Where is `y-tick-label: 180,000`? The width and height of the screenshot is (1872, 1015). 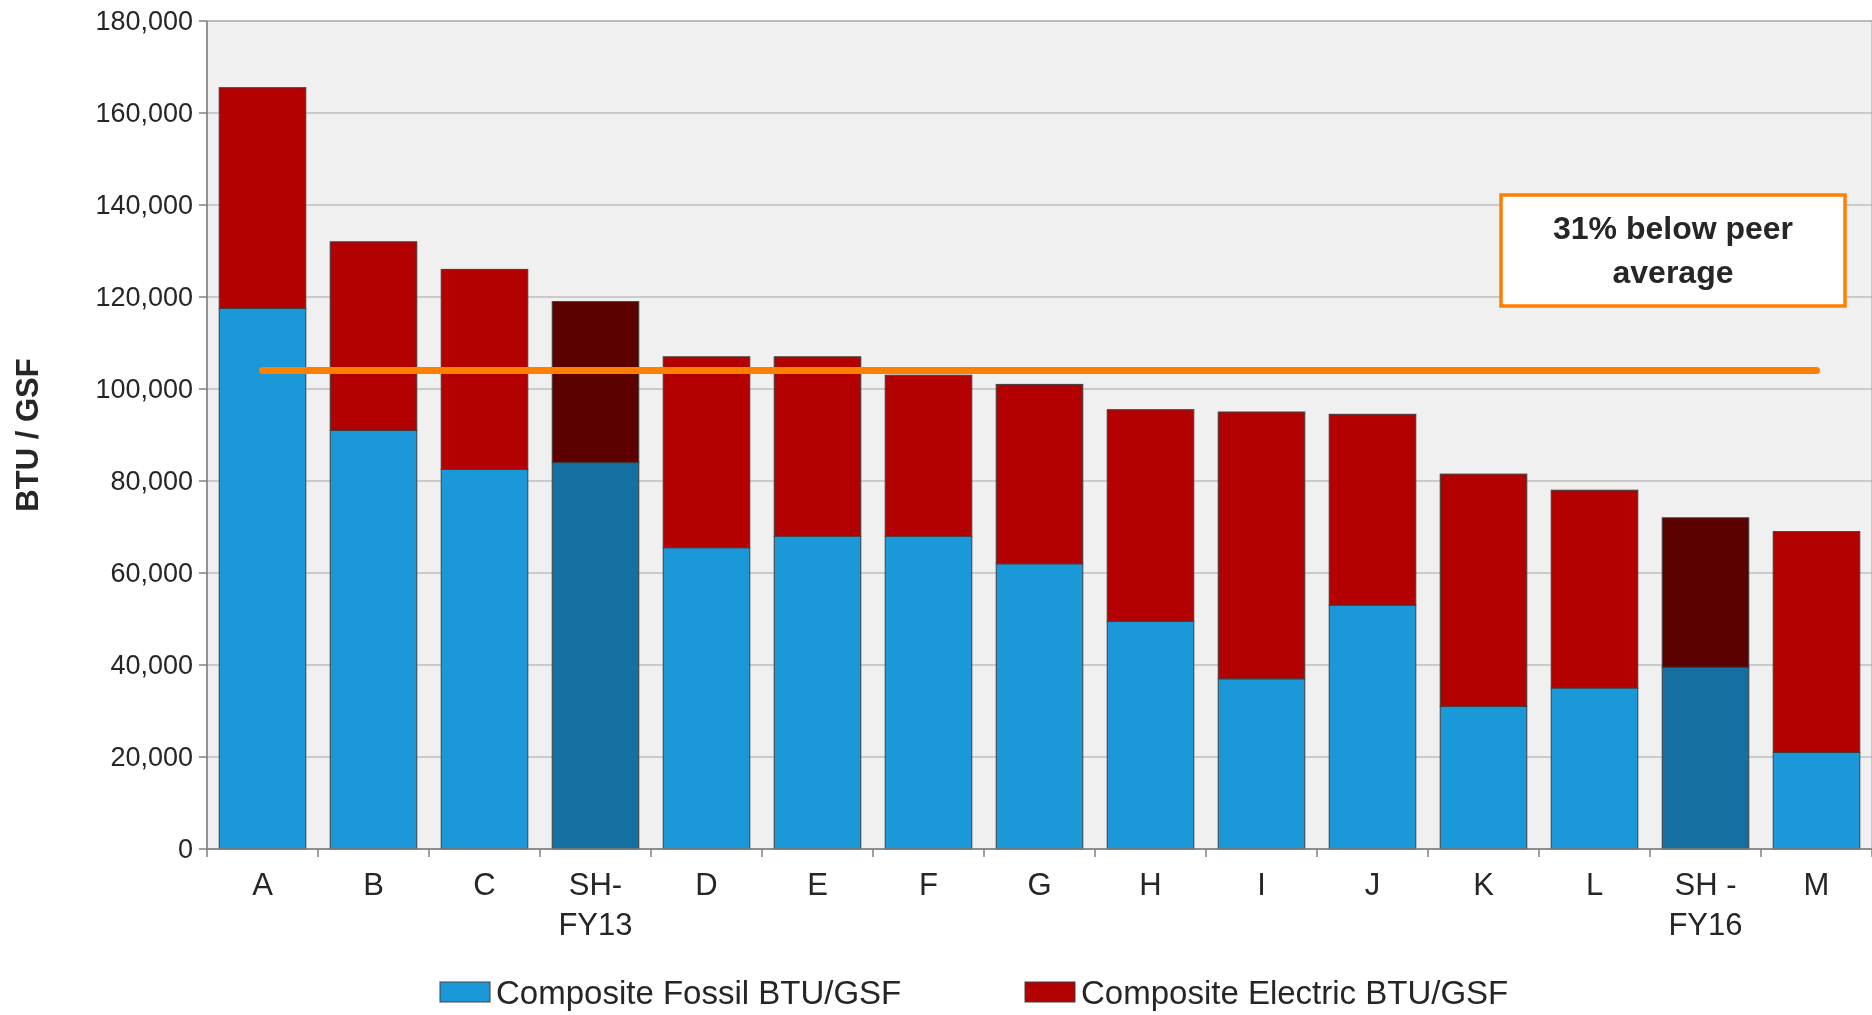 y-tick-label: 180,000 is located at coordinates (144, 21).